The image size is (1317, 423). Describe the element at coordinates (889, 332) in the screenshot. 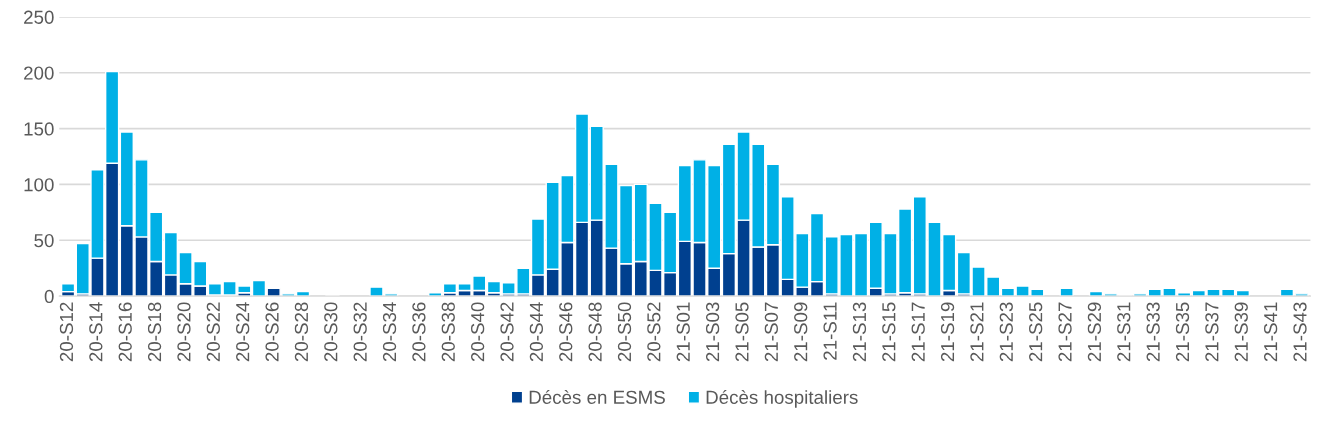

I see `x-tick-label: 21-S15` at that location.